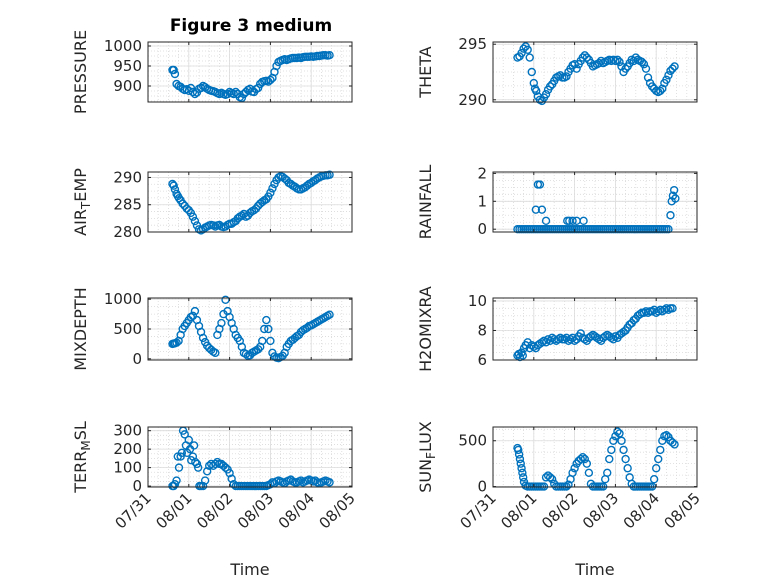 The width and height of the screenshot is (778, 583). I want to click on y-tick-label: 1, so click(482, 201).